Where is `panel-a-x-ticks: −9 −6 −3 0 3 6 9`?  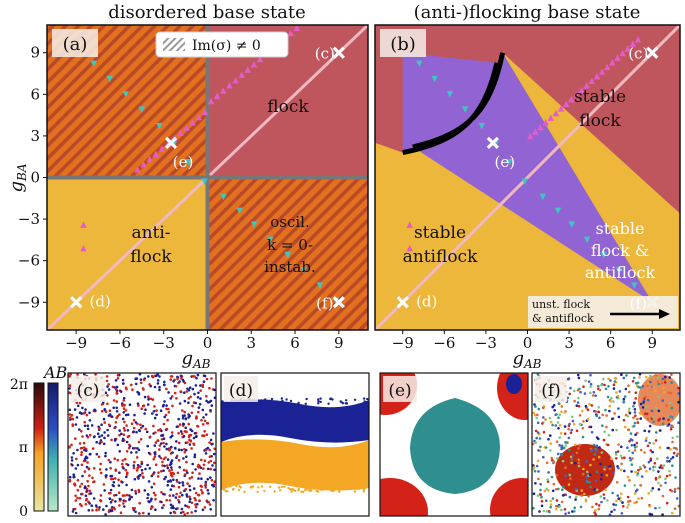
panel-a-x-ticks: −9 −6 −3 0 3 6 9 is located at coordinates (204, 341).